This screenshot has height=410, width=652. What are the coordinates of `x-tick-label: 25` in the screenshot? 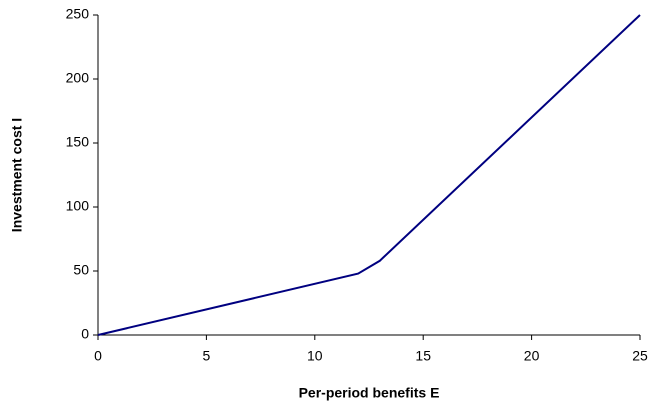 It's located at (640, 356).